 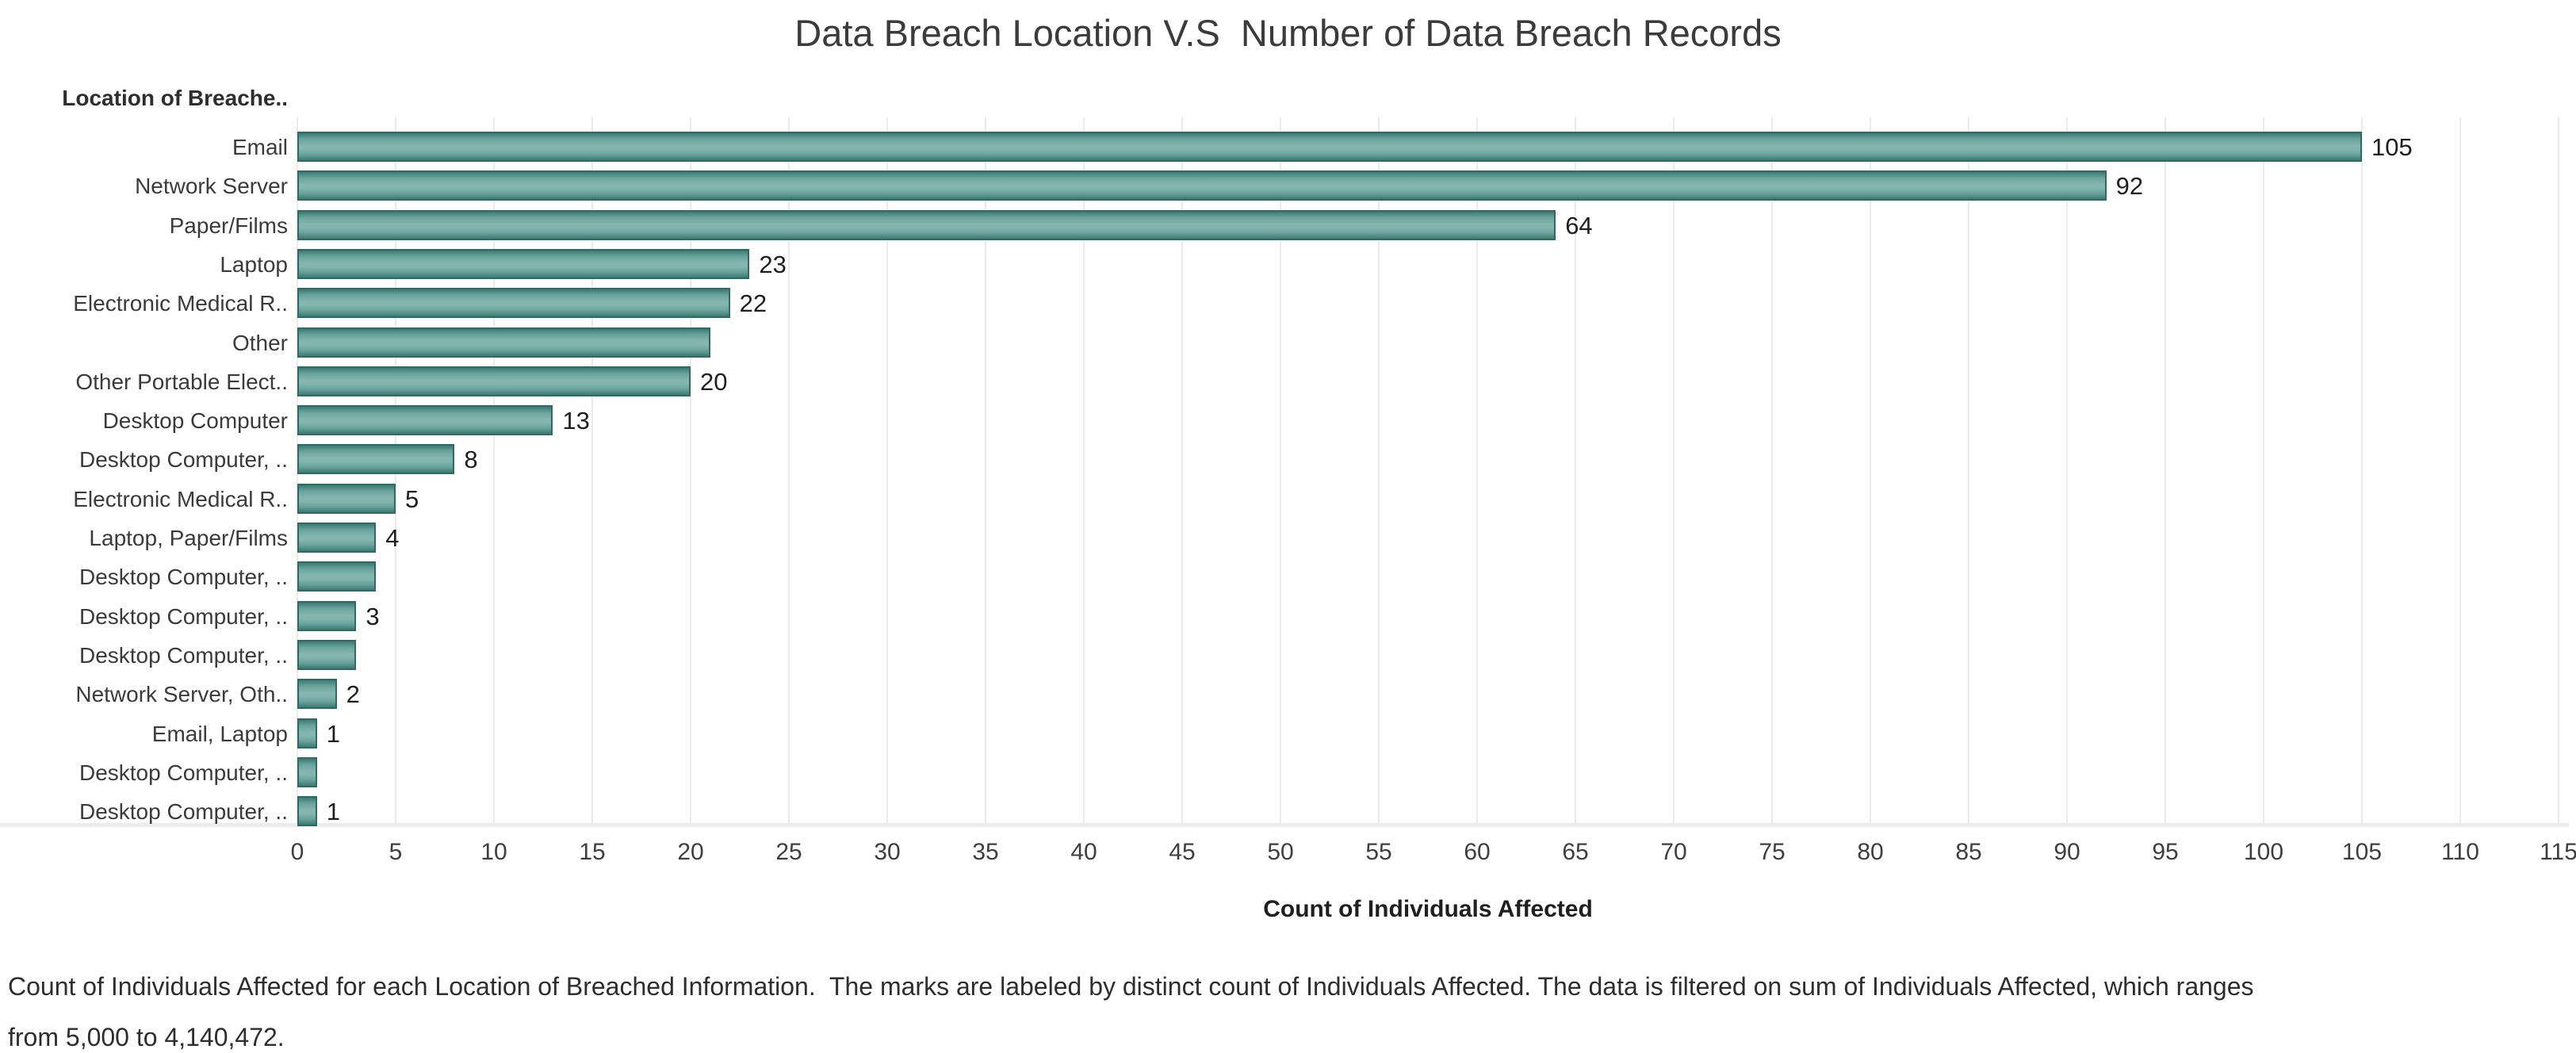 I want to click on x-tick-label: 75, so click(x=1772, y=852).